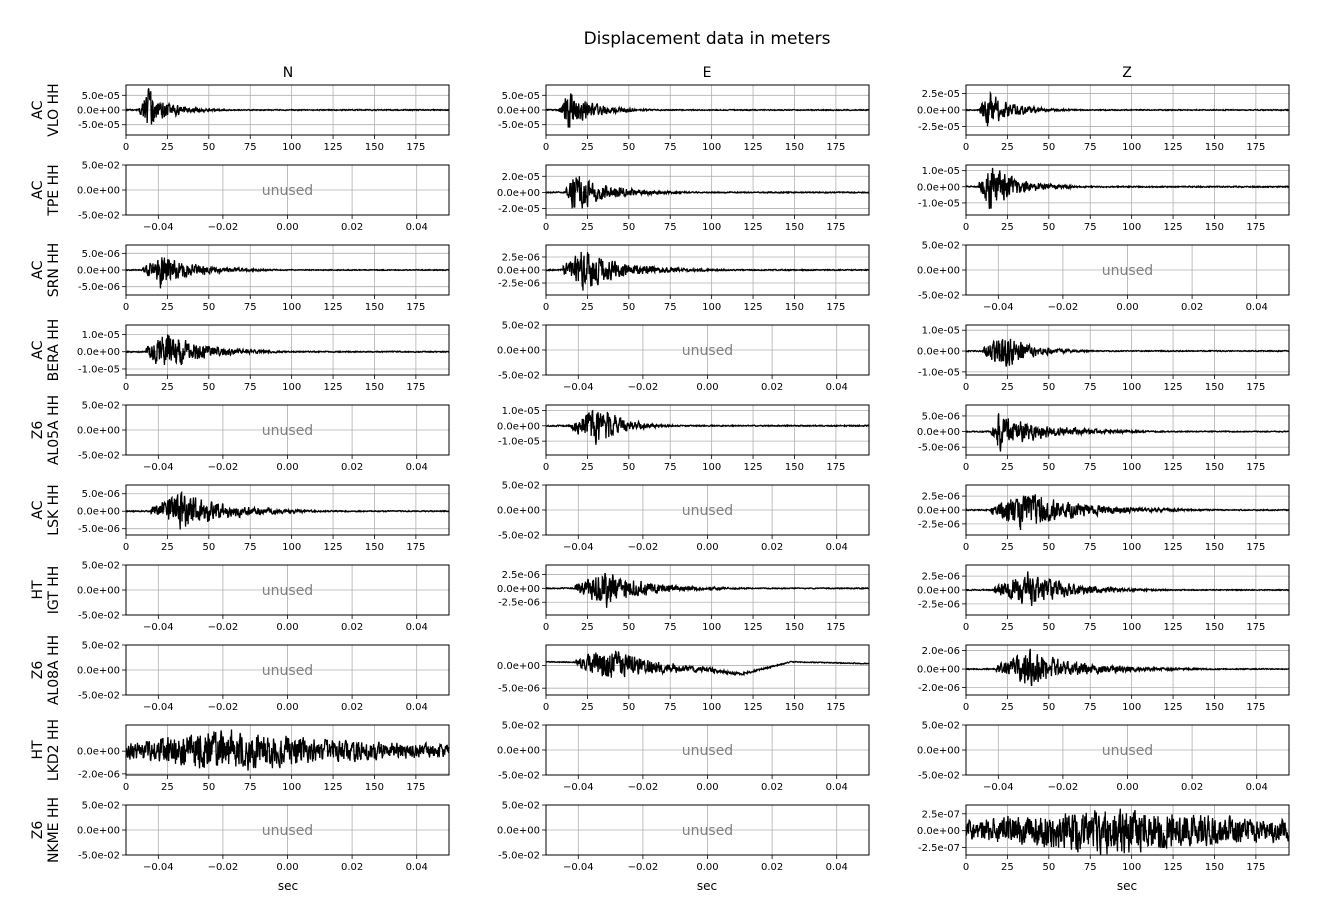  I want to click on x-tick-label: 50, so click(1048, 387).